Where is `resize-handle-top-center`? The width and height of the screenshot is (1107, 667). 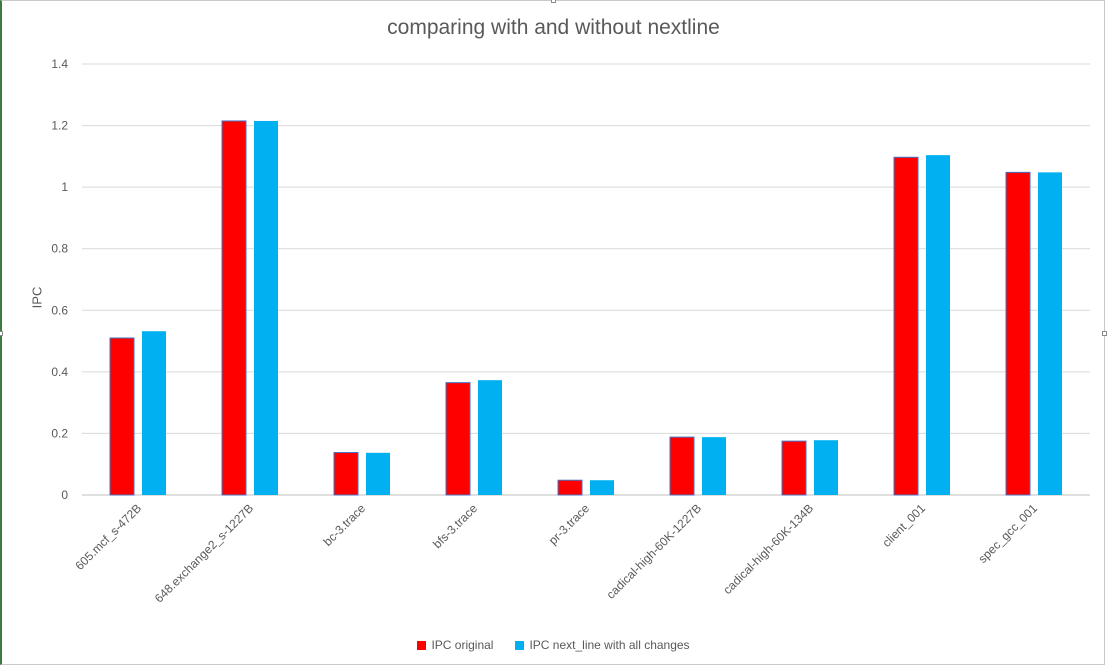
resize-handle-top-center is located at coordinates (553, 1).